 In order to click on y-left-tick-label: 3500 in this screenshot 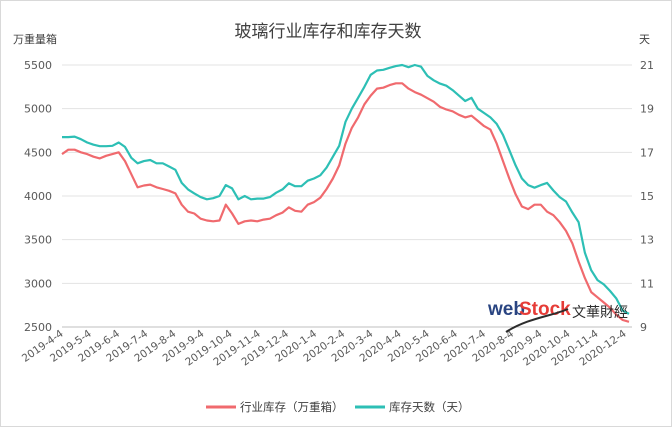, I will do `click(38, 240)`.